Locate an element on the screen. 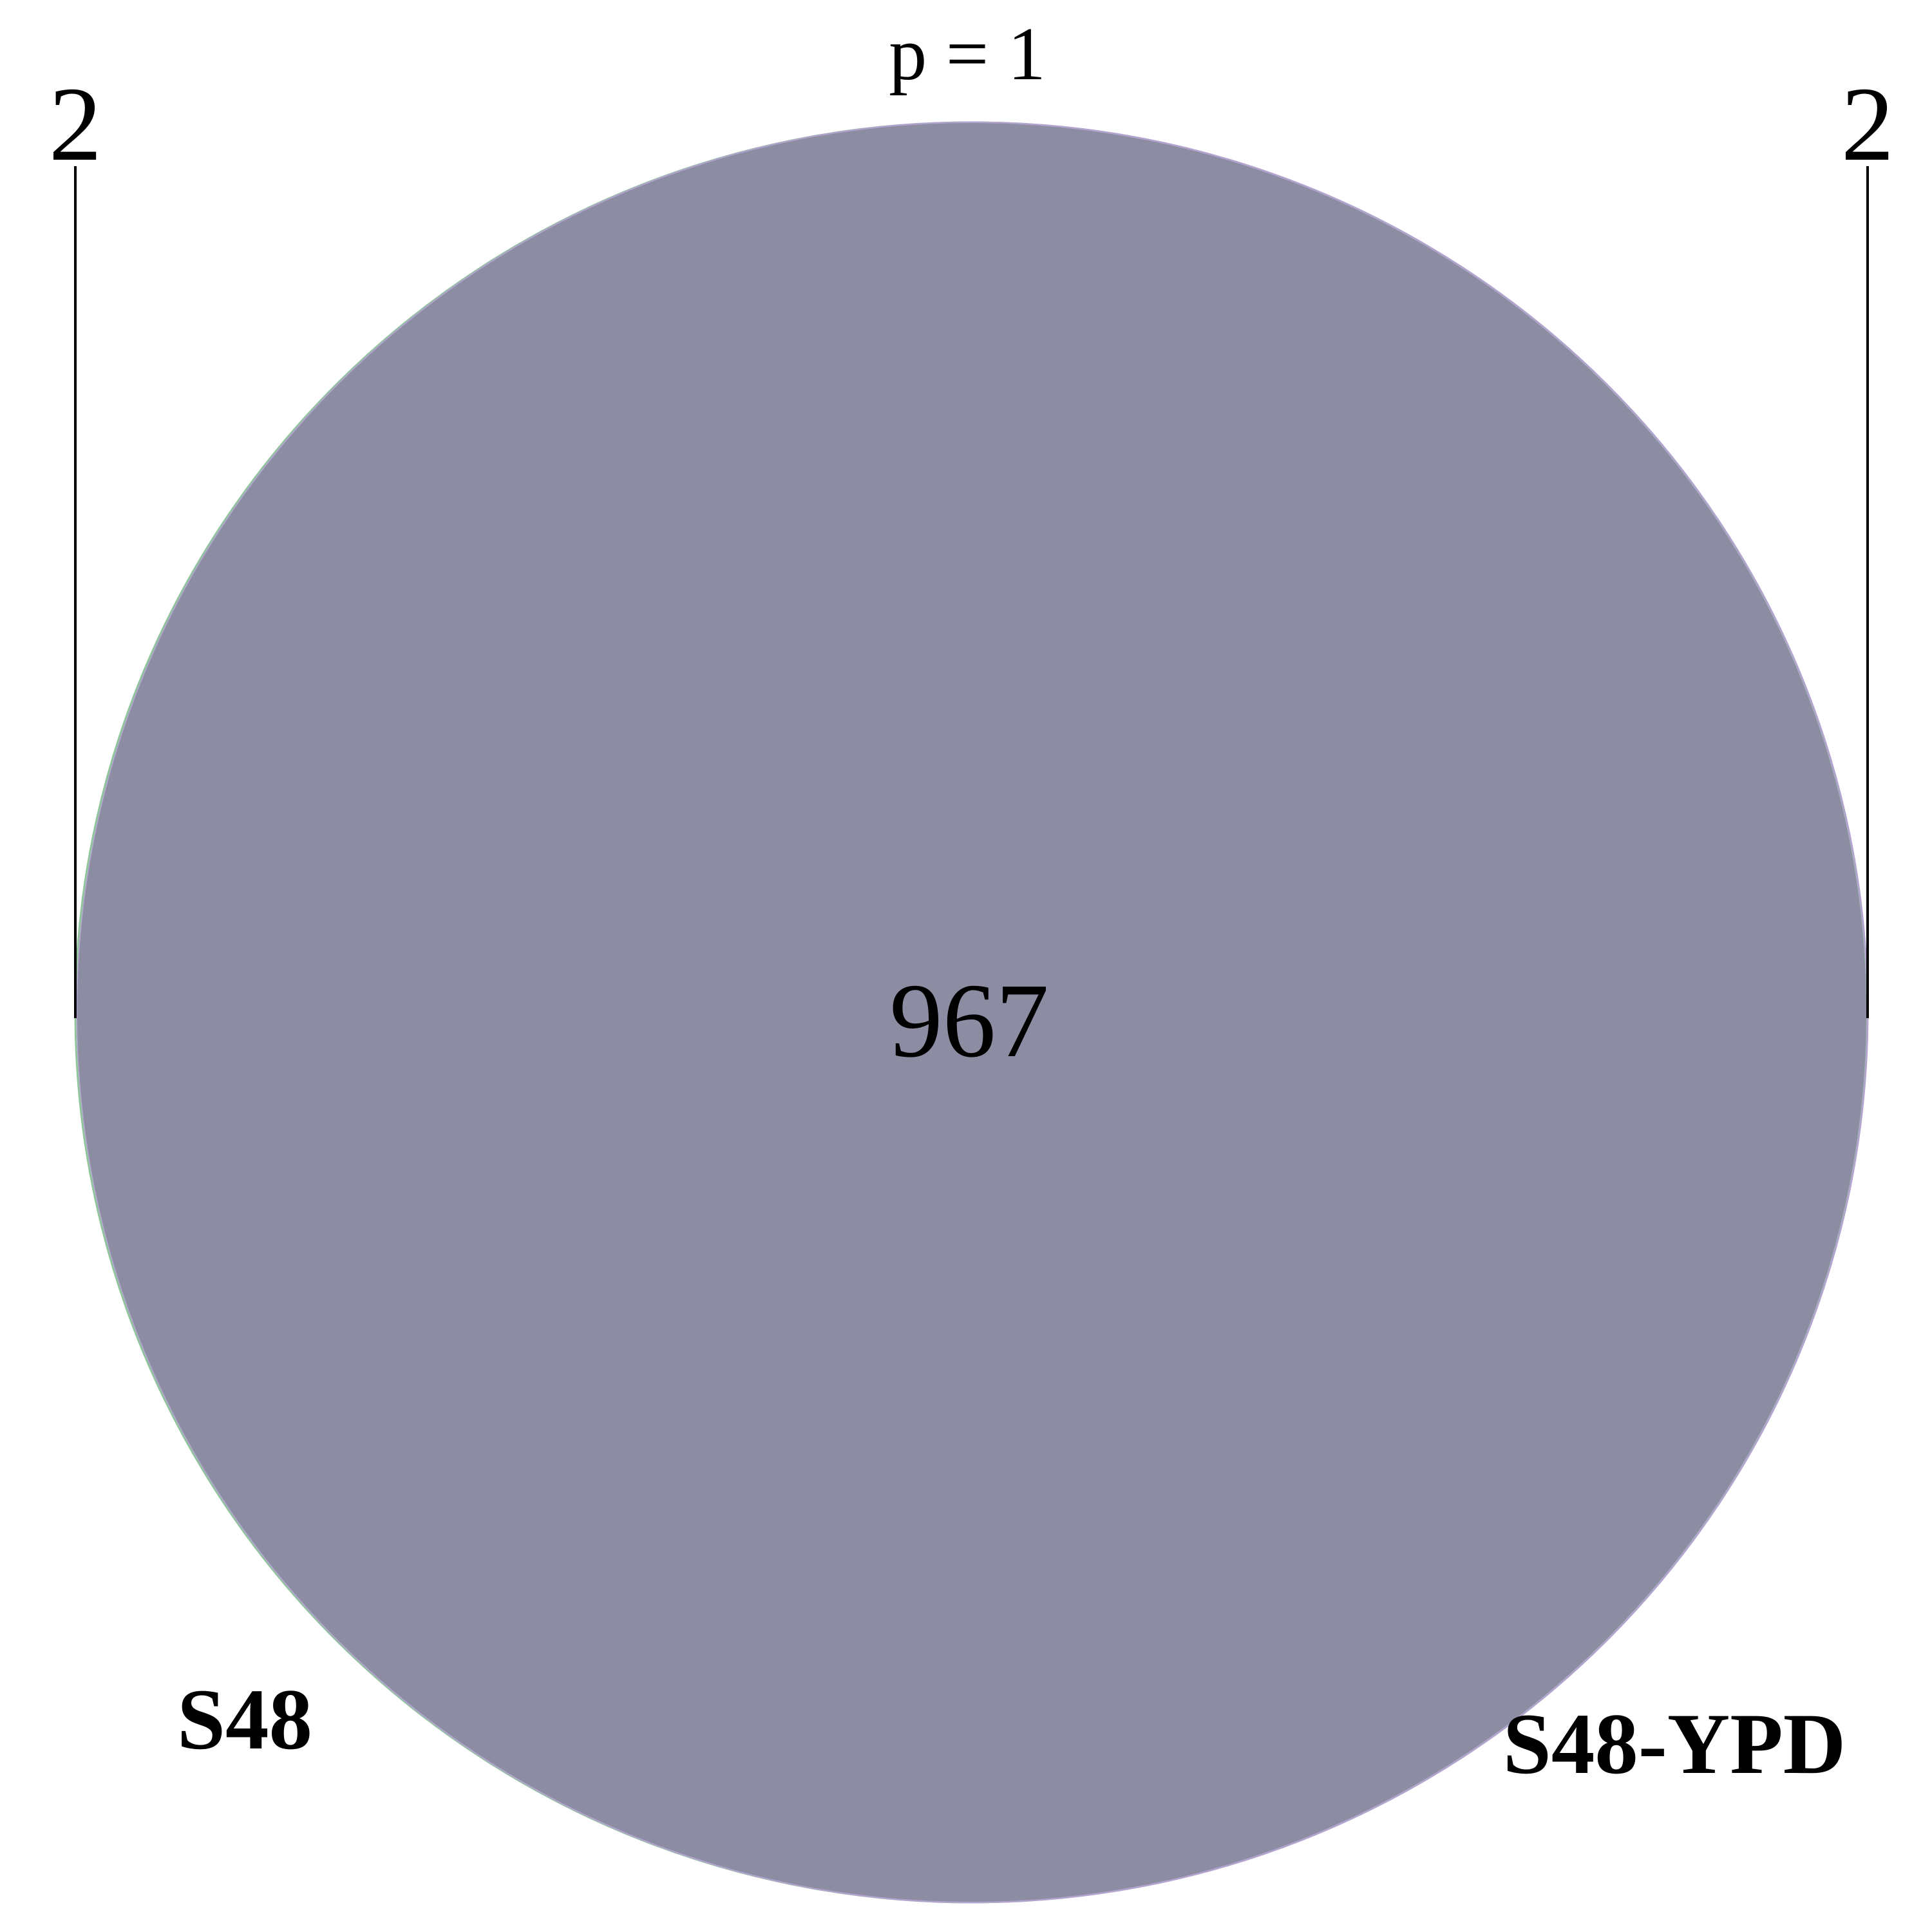 The image size is (1932, 1932). intersection-count: 967 is located at coordinates (969, 1020).